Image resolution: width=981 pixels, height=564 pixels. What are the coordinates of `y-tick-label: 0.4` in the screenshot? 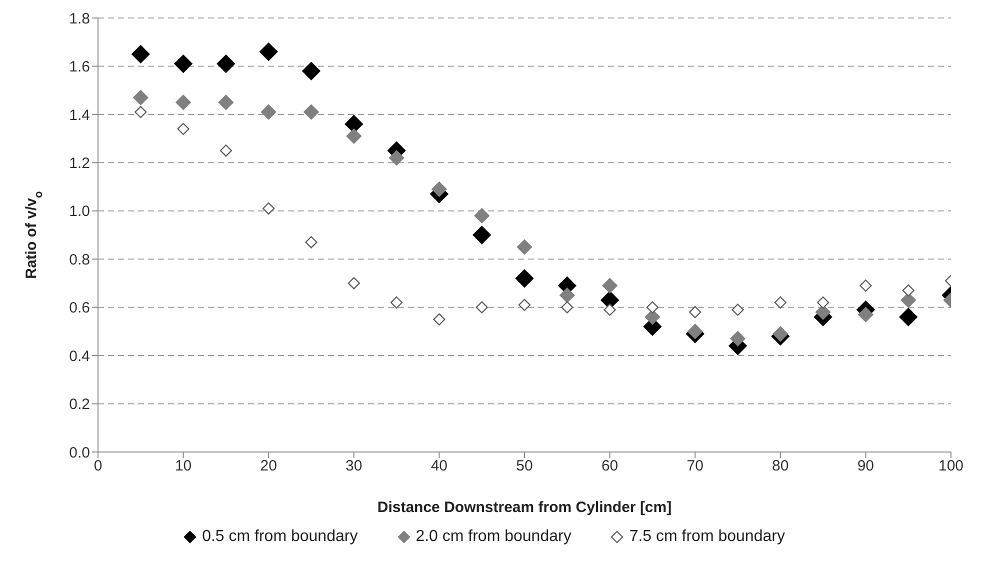 It's located at (79, 356).